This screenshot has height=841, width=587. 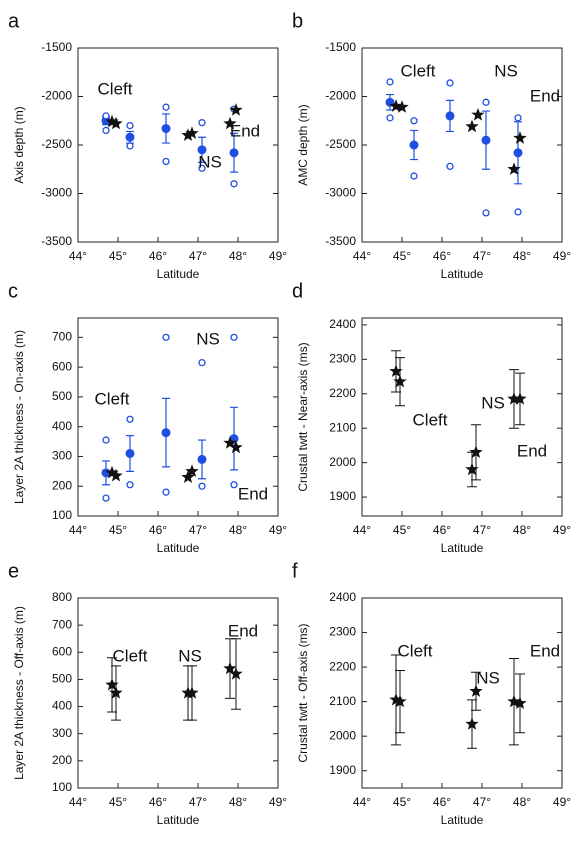 What do you see at coordinates (342, 393) in the screenshot?
I see `y-tick-label: 2200` at bounding box center [342, 393].